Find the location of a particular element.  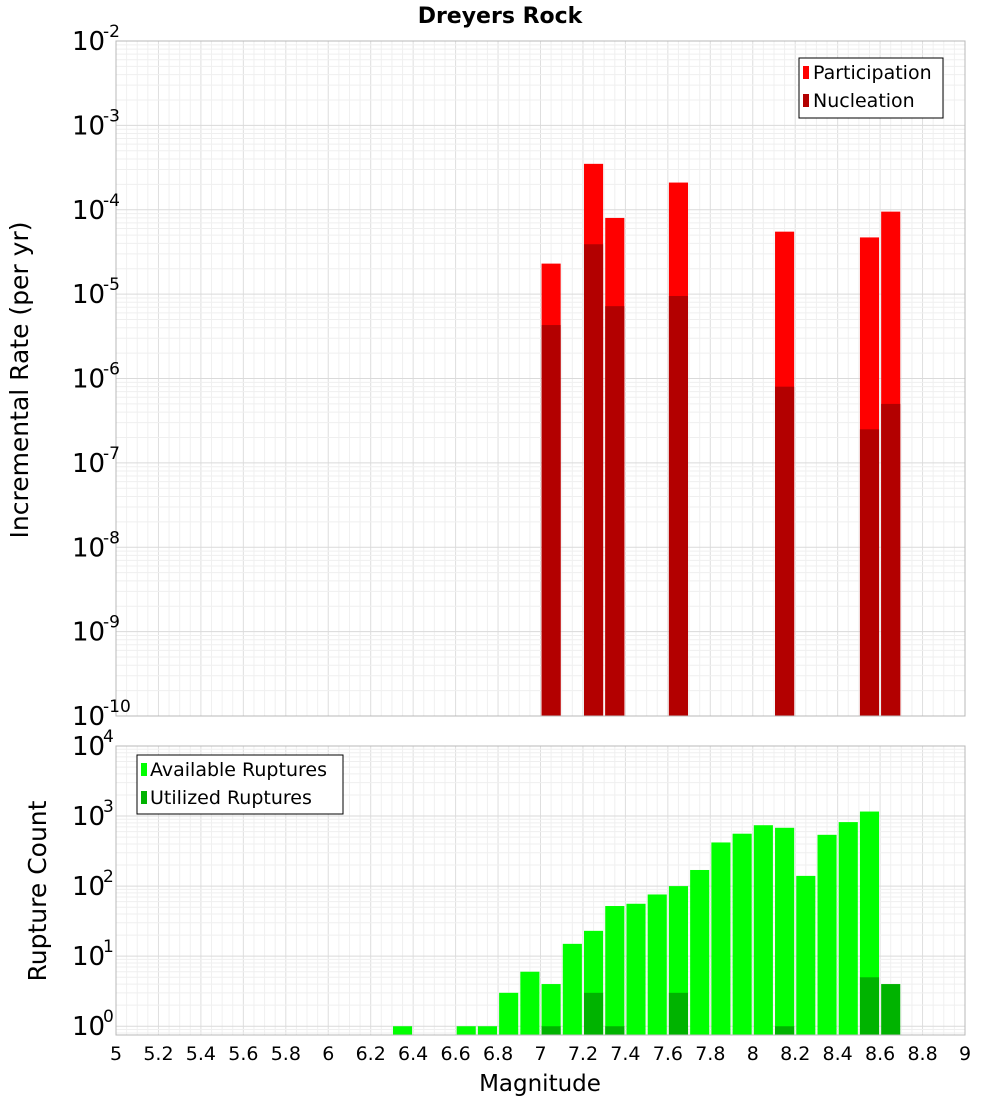

x-axis-label: Magnitude is located at coordinates (540, 1084).